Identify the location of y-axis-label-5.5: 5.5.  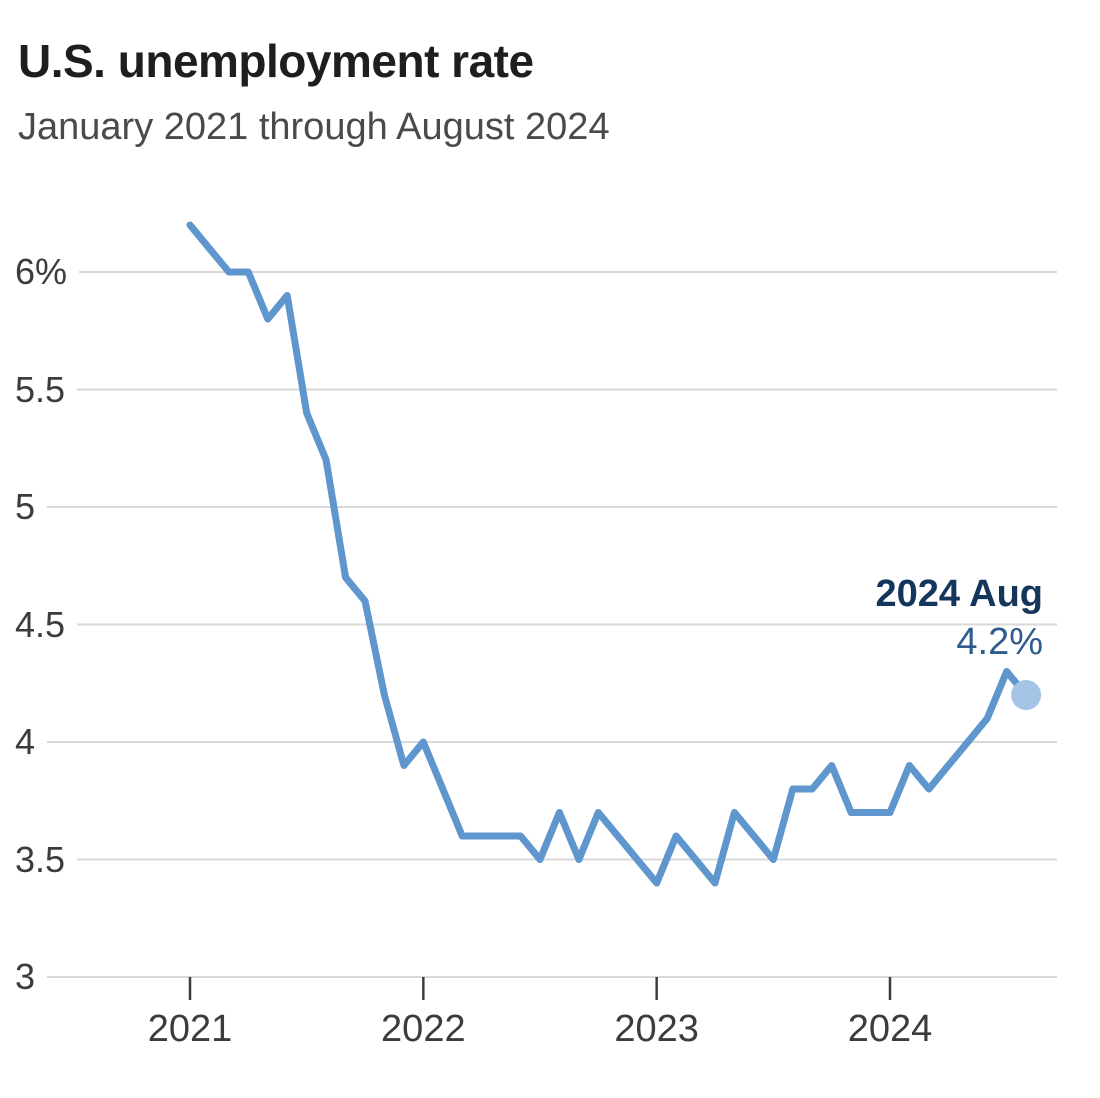
(46, 389).